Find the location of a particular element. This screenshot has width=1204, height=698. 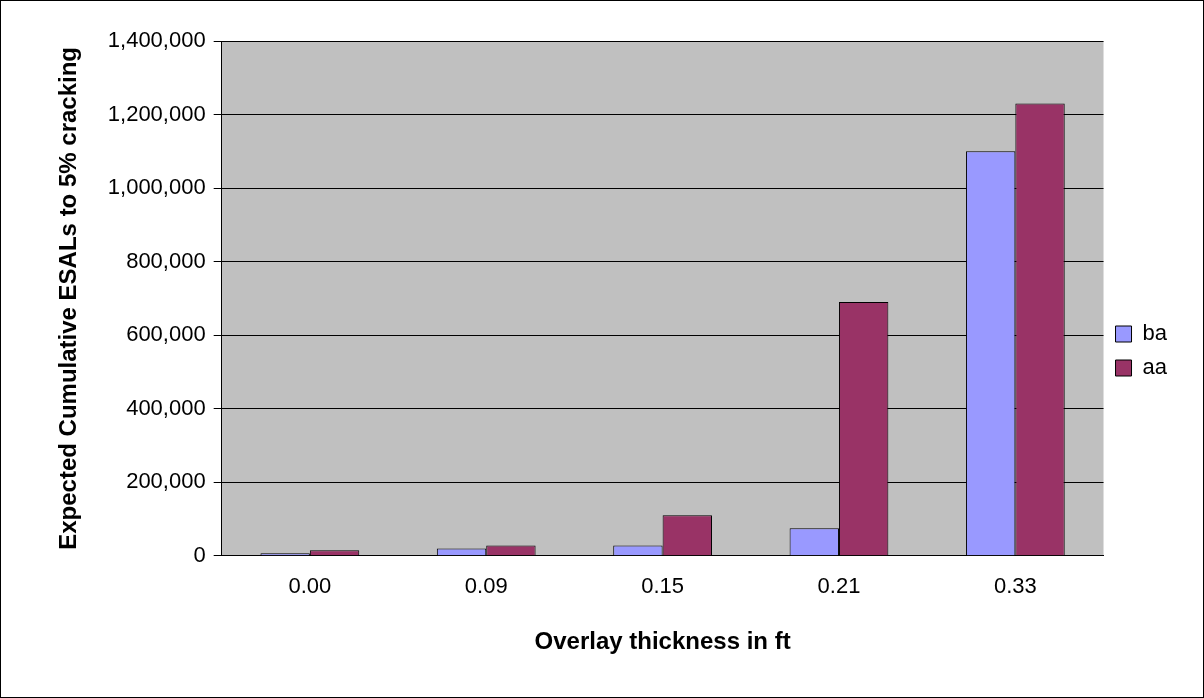

y-tick-label: 600,000 is located at coordinates (166, 334).